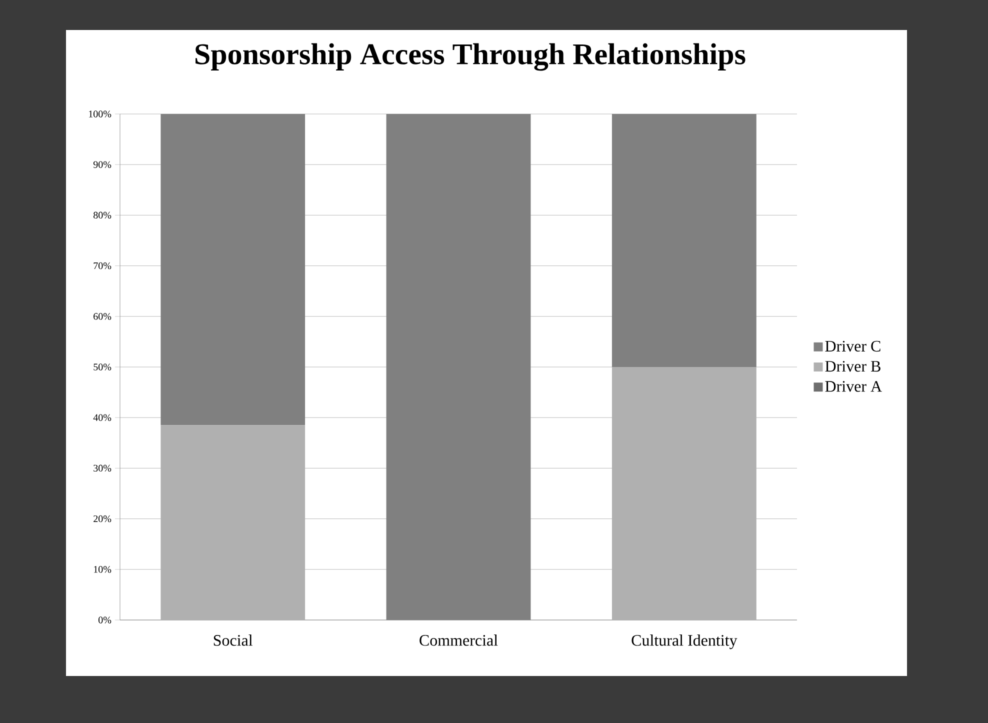  I want to click on legend-label: Driver C, so click(852, 346).